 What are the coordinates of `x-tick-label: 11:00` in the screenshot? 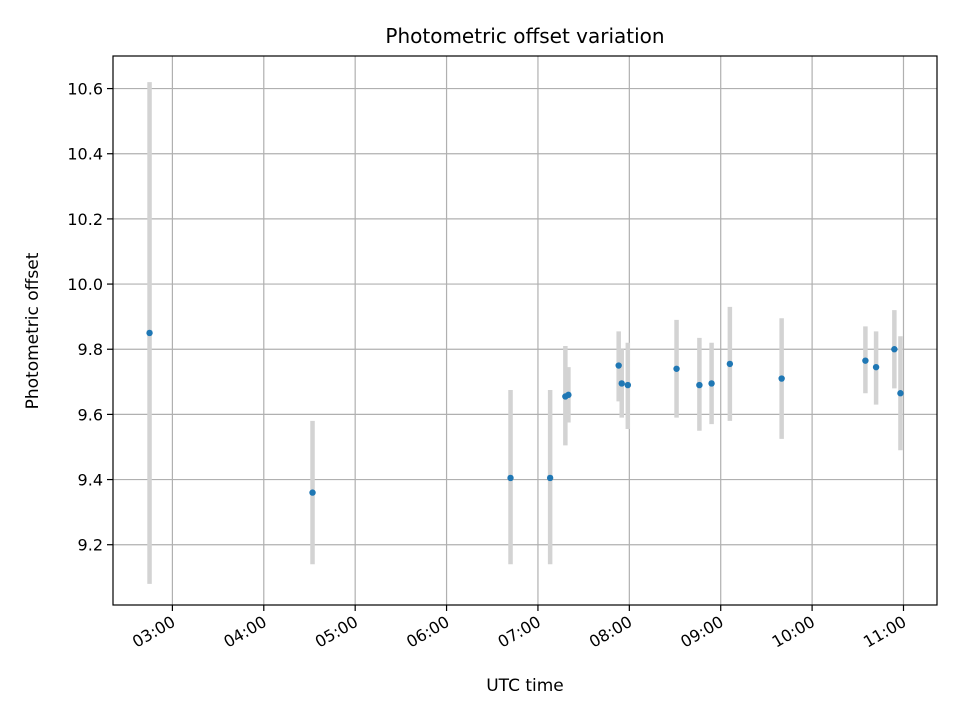 It's located at (884, 632).